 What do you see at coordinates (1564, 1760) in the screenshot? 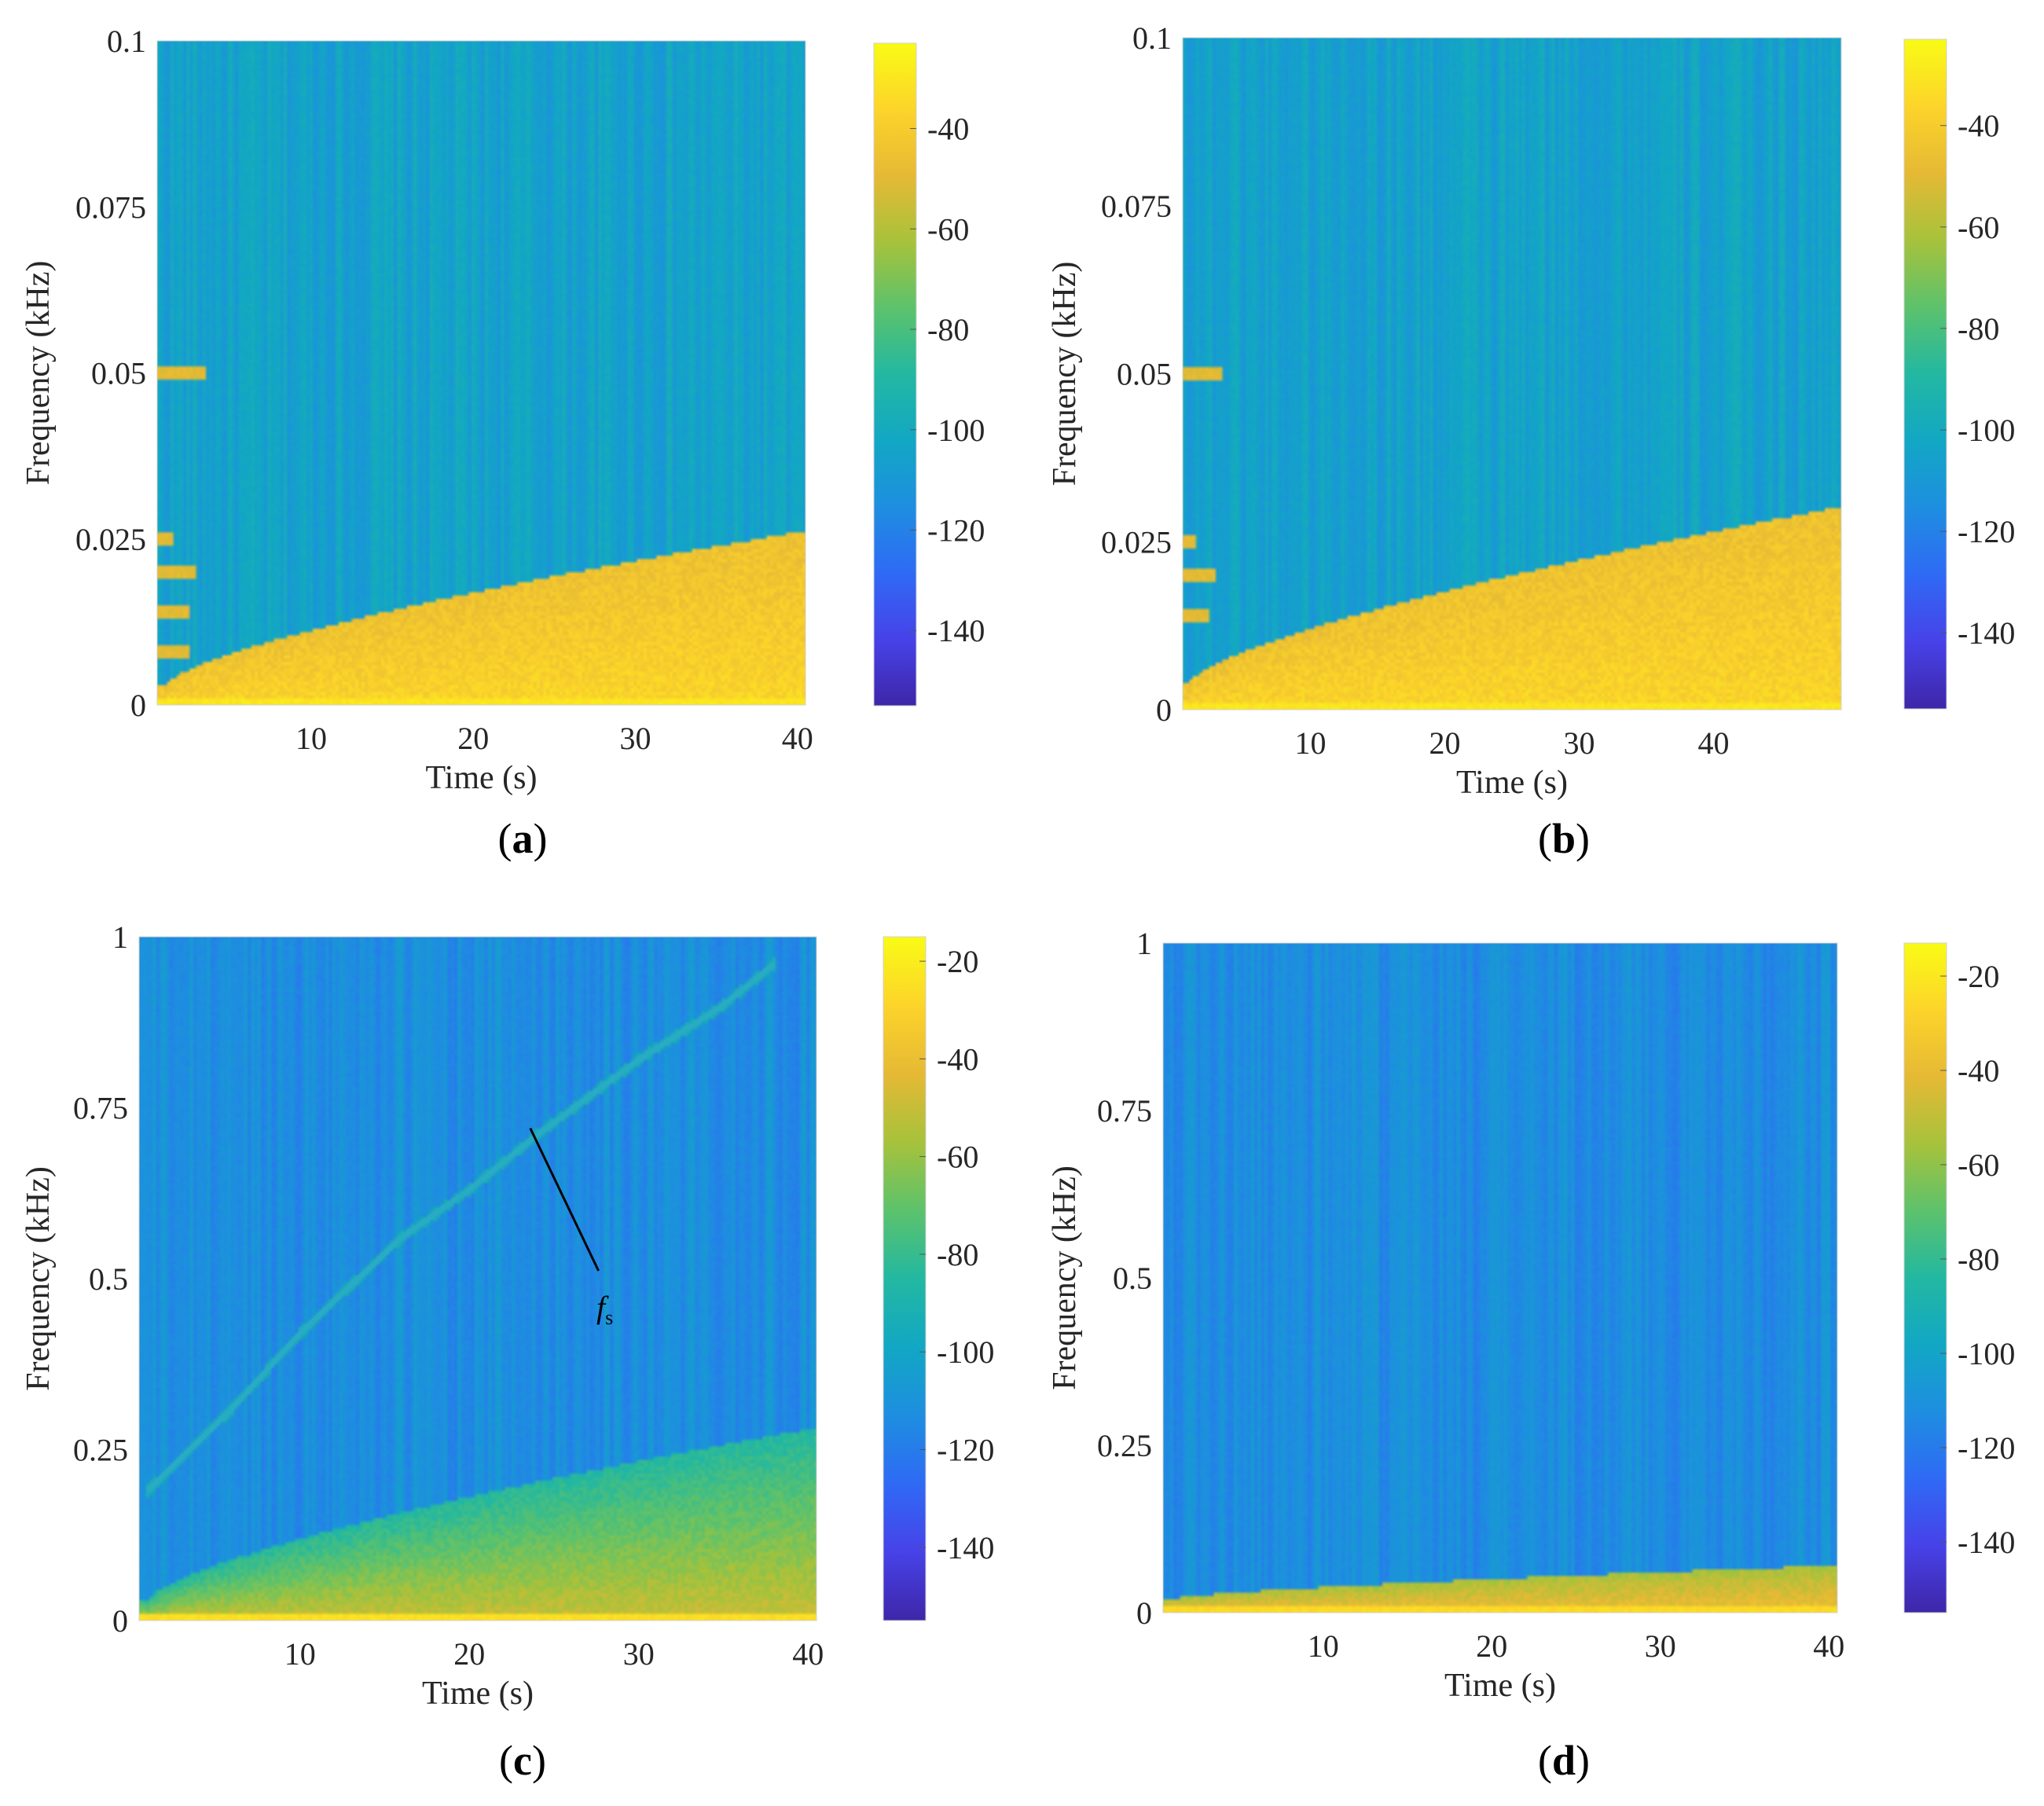
I see `panel-label-d: (d)` at bounding box center [1564, 1760].